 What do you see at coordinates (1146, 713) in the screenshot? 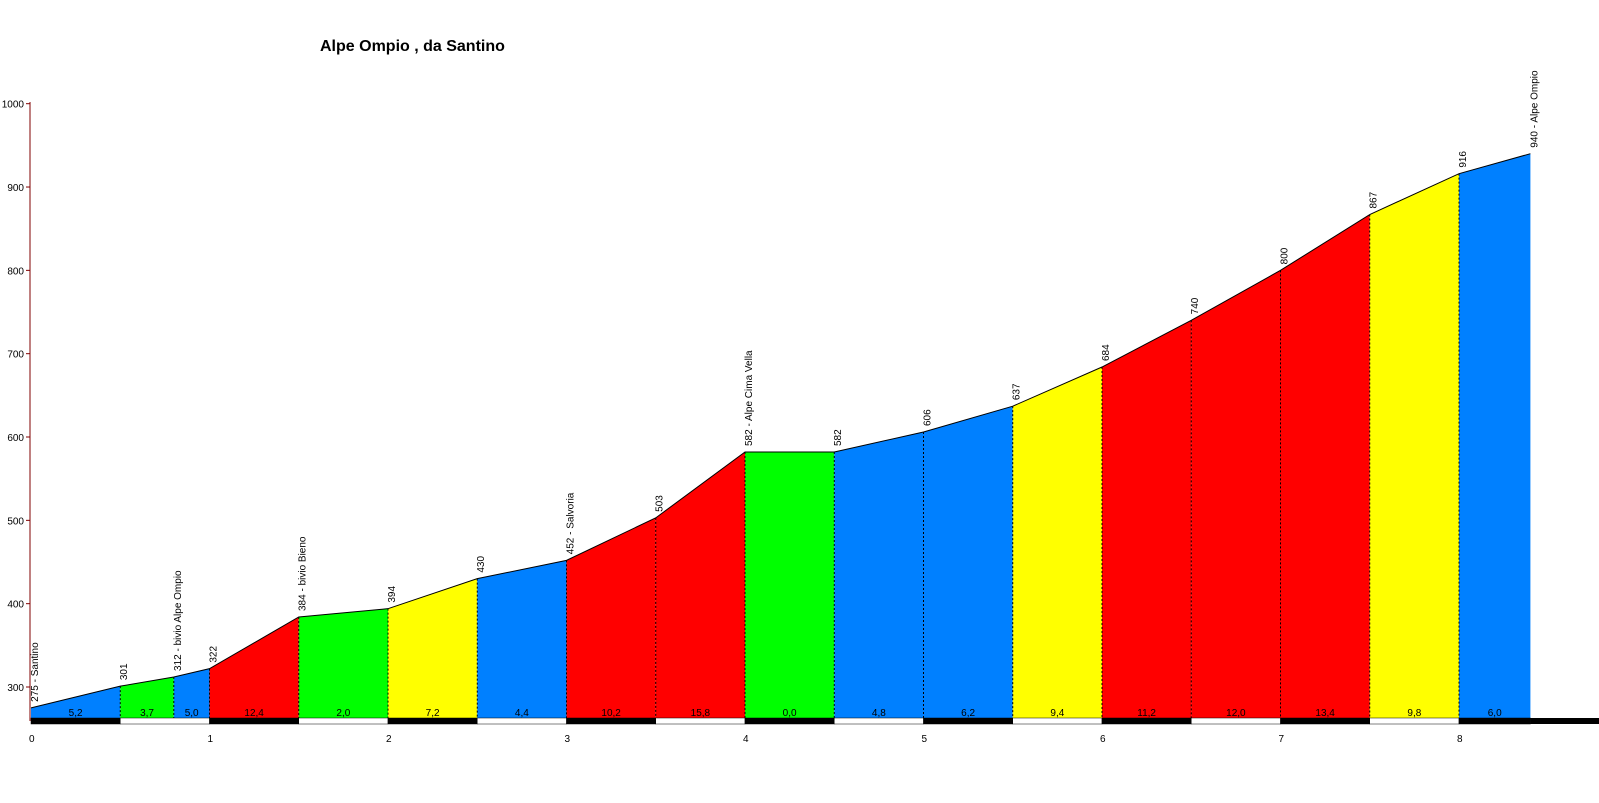
I see `gradient-label-14: 11,2` at bounding box center [1146, 713].